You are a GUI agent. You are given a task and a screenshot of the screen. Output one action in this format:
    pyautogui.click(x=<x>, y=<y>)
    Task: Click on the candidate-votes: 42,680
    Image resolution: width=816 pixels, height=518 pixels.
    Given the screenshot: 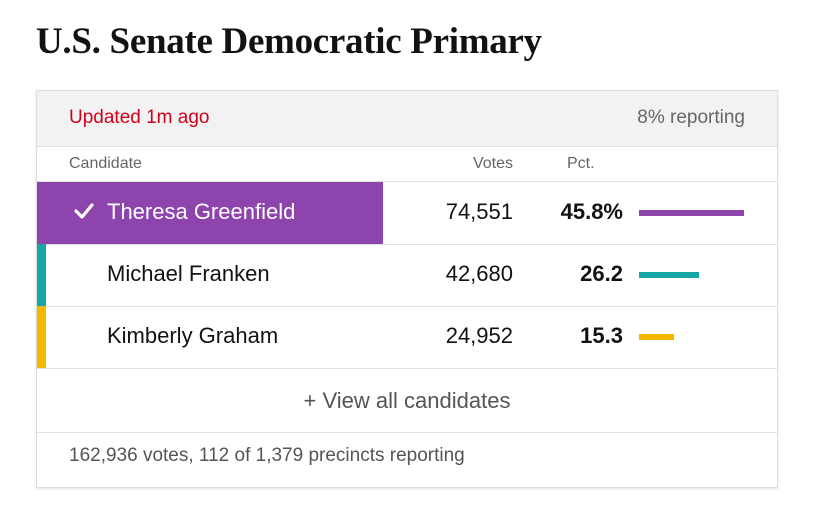 What is the action you would take?
    pyautogui.click(x=479, y=273)
    